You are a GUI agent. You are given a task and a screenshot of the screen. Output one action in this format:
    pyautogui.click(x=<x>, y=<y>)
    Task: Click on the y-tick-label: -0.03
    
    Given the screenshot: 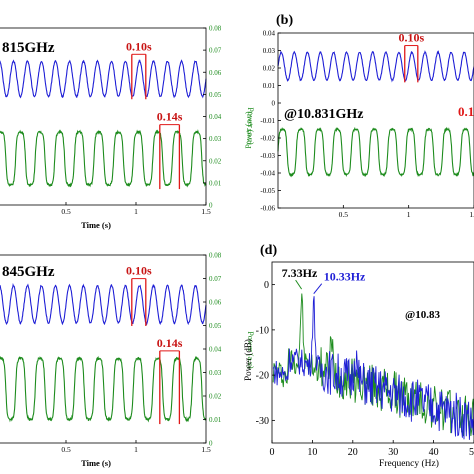 What is the action you would take?
    pyautogui.click(x=267, y=156)
    